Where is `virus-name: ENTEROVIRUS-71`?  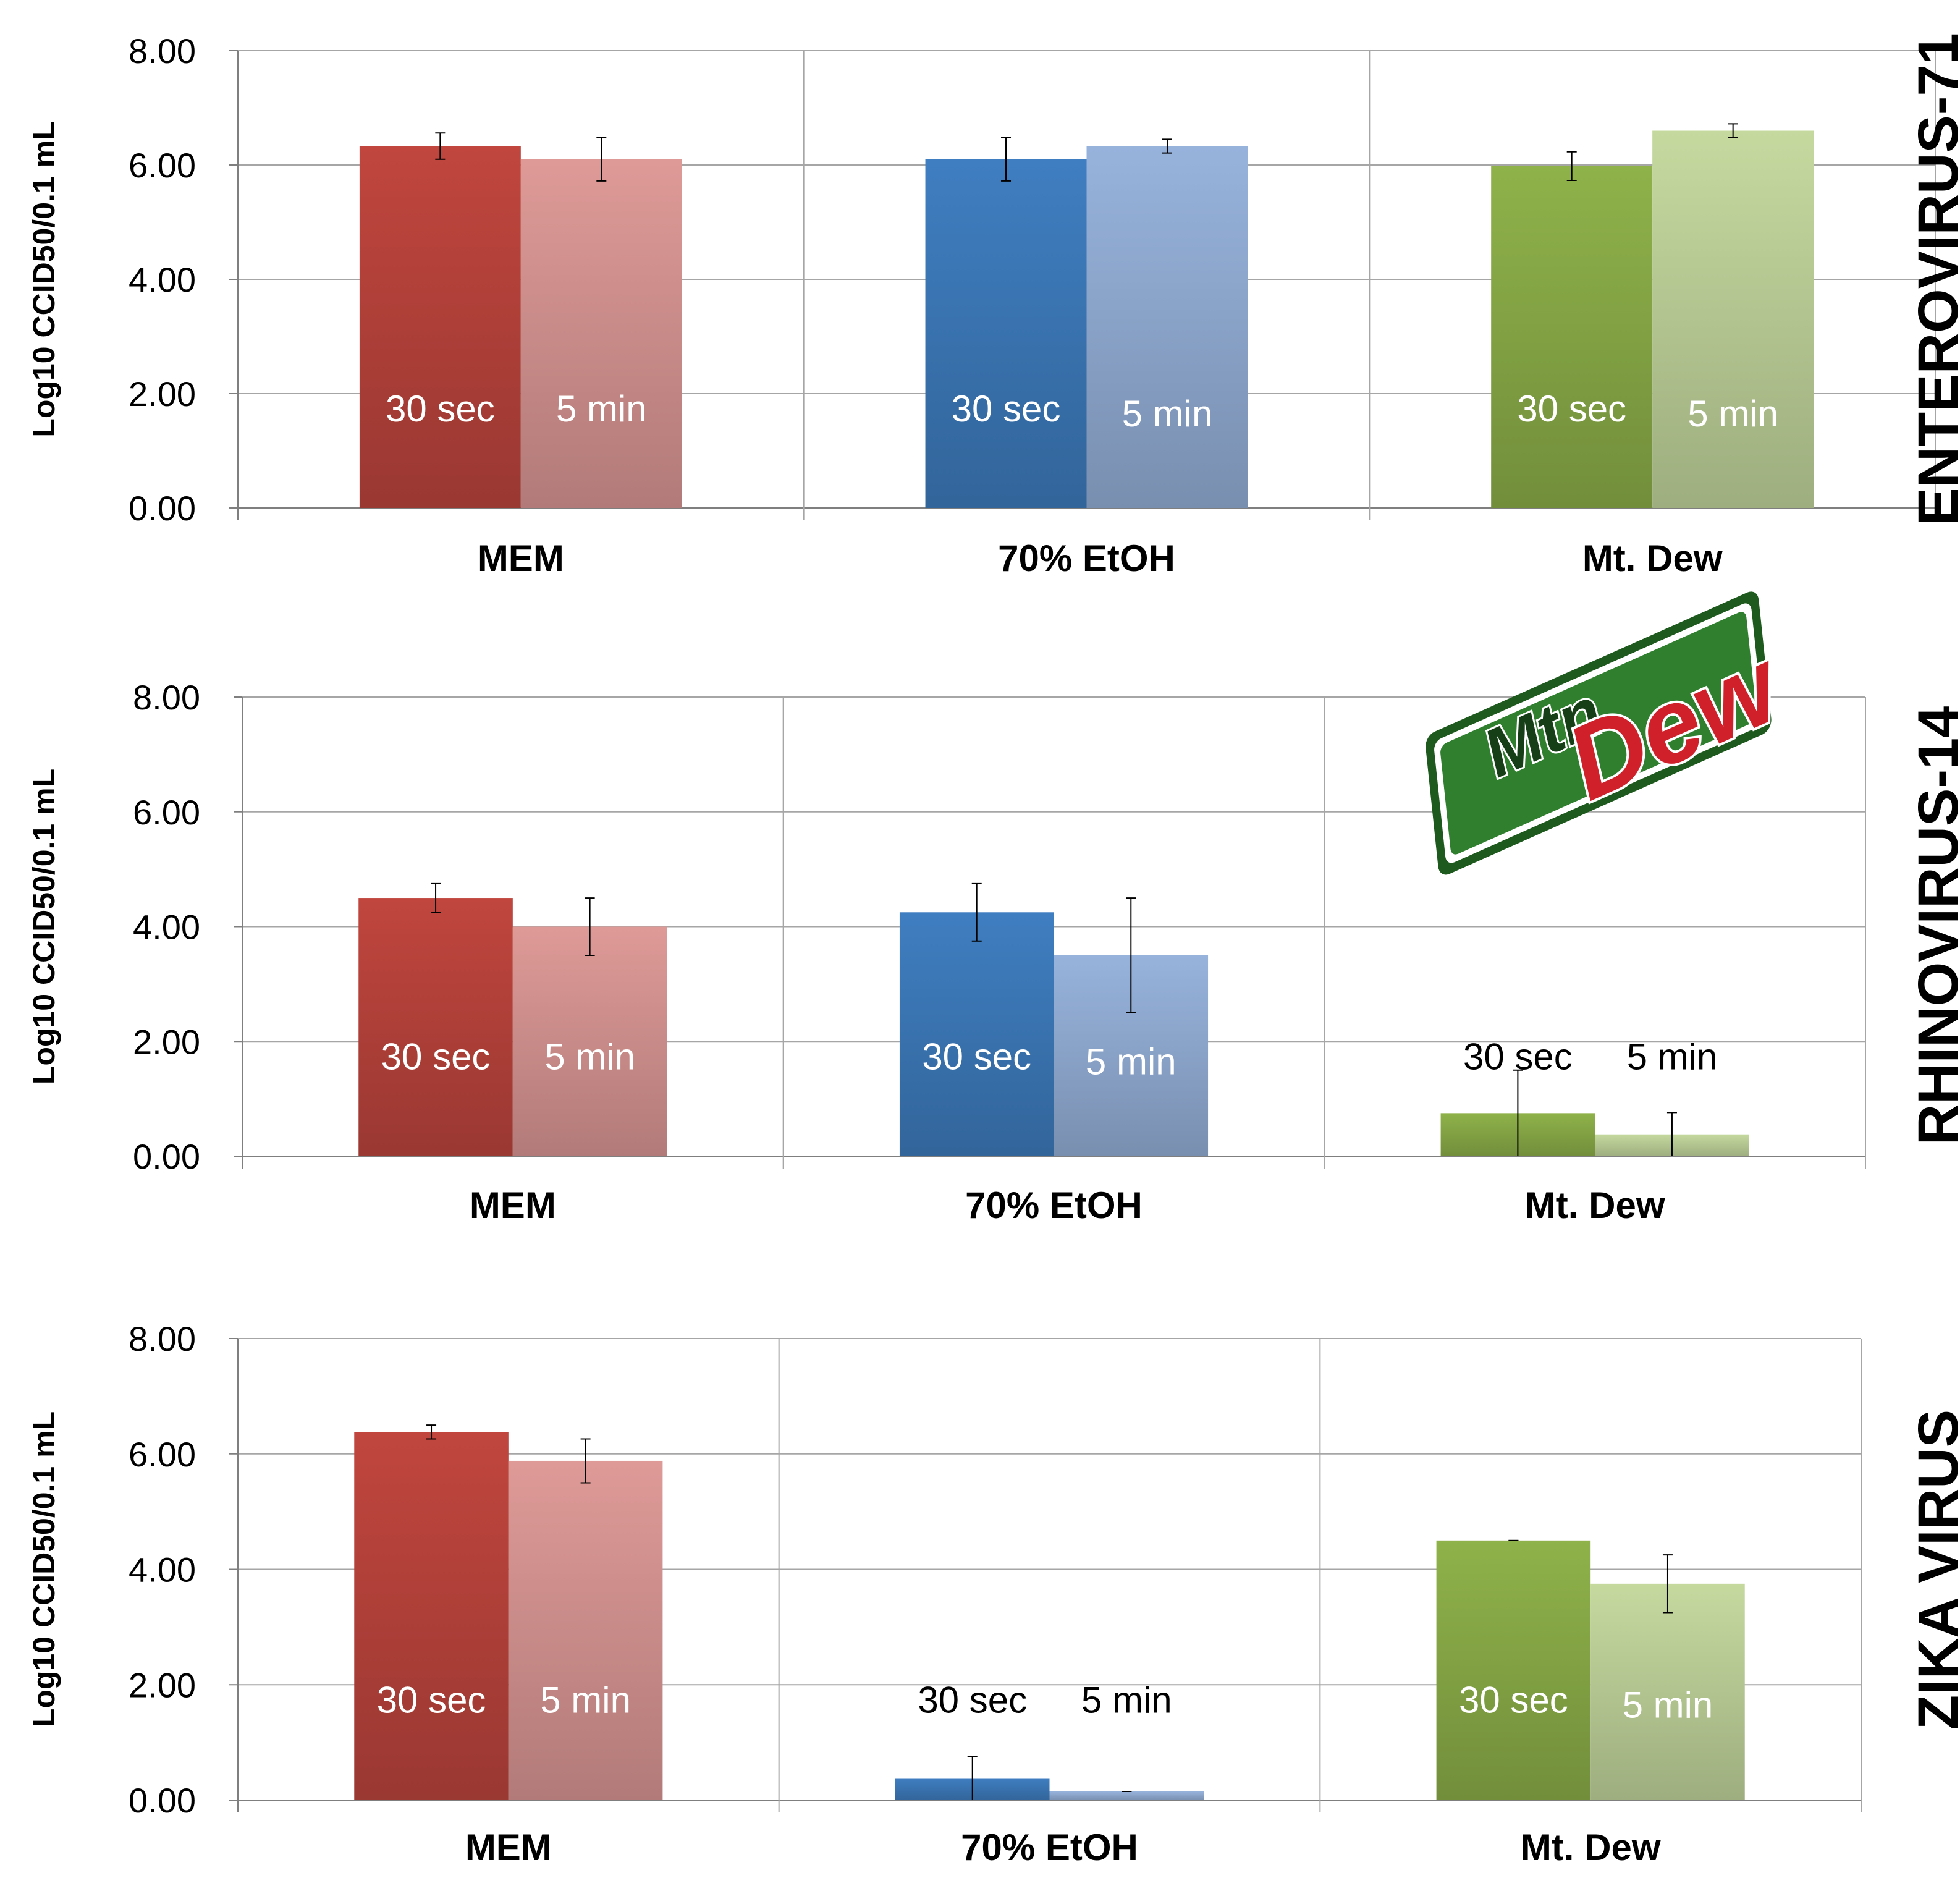
virus-name: ENTEROVIRUS-71 is located at coordinates (1934, 279).